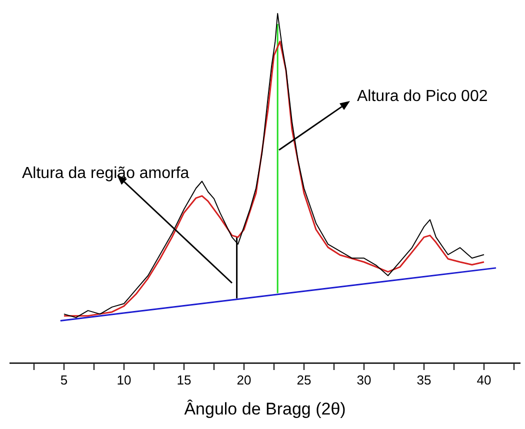 The width and height of the screenshot is (525, 429). Describe the element at coordinates (184, 380) in the screenshot. I see `x-tick-label: 15` at that location.